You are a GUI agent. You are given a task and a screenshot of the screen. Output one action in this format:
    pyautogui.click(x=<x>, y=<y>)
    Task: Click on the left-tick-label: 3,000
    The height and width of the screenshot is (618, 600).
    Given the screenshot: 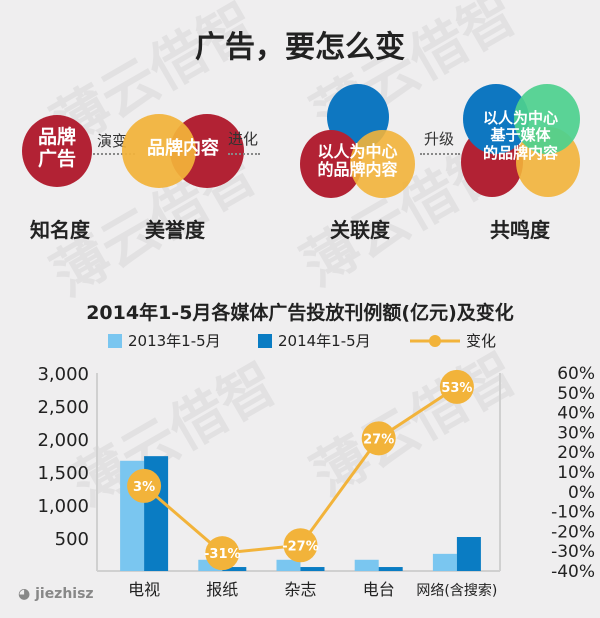 What is the action you would take?
    pyautogui.click(x=63, y=374)
    